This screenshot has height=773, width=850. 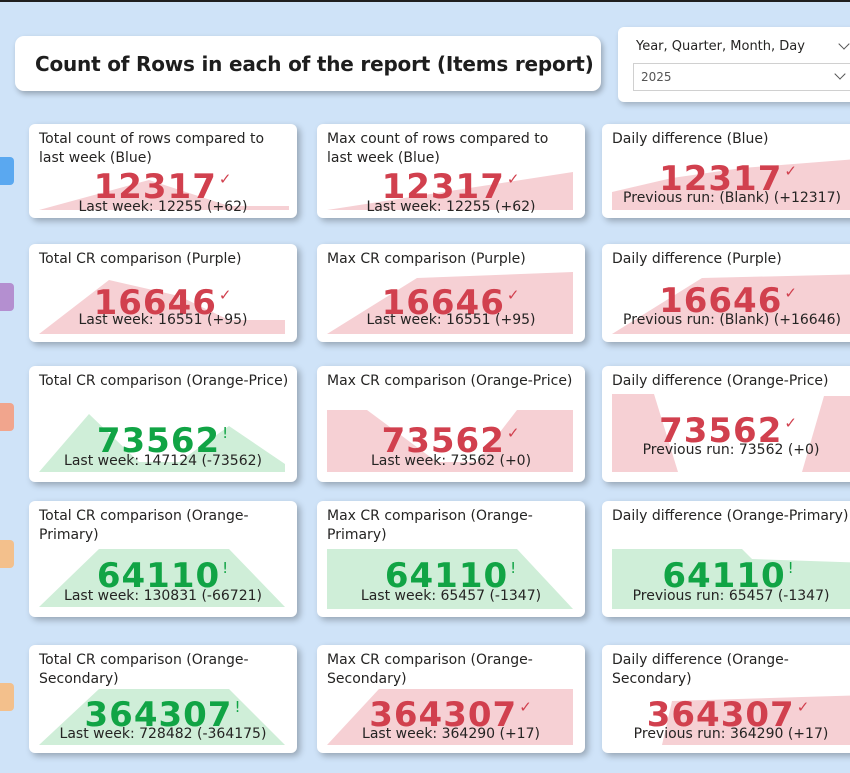 What do you see at coordinates (425, 1) in the screenshot?
I see `window-top-border` at bounding box center [425, 1].